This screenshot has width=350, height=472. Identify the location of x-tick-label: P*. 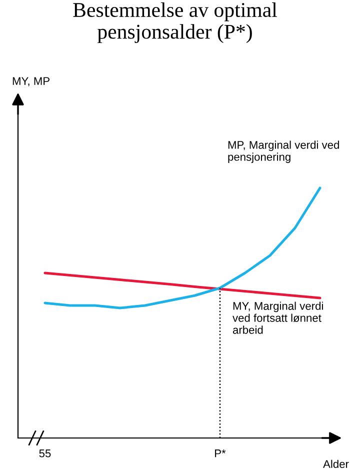
(220, 454).